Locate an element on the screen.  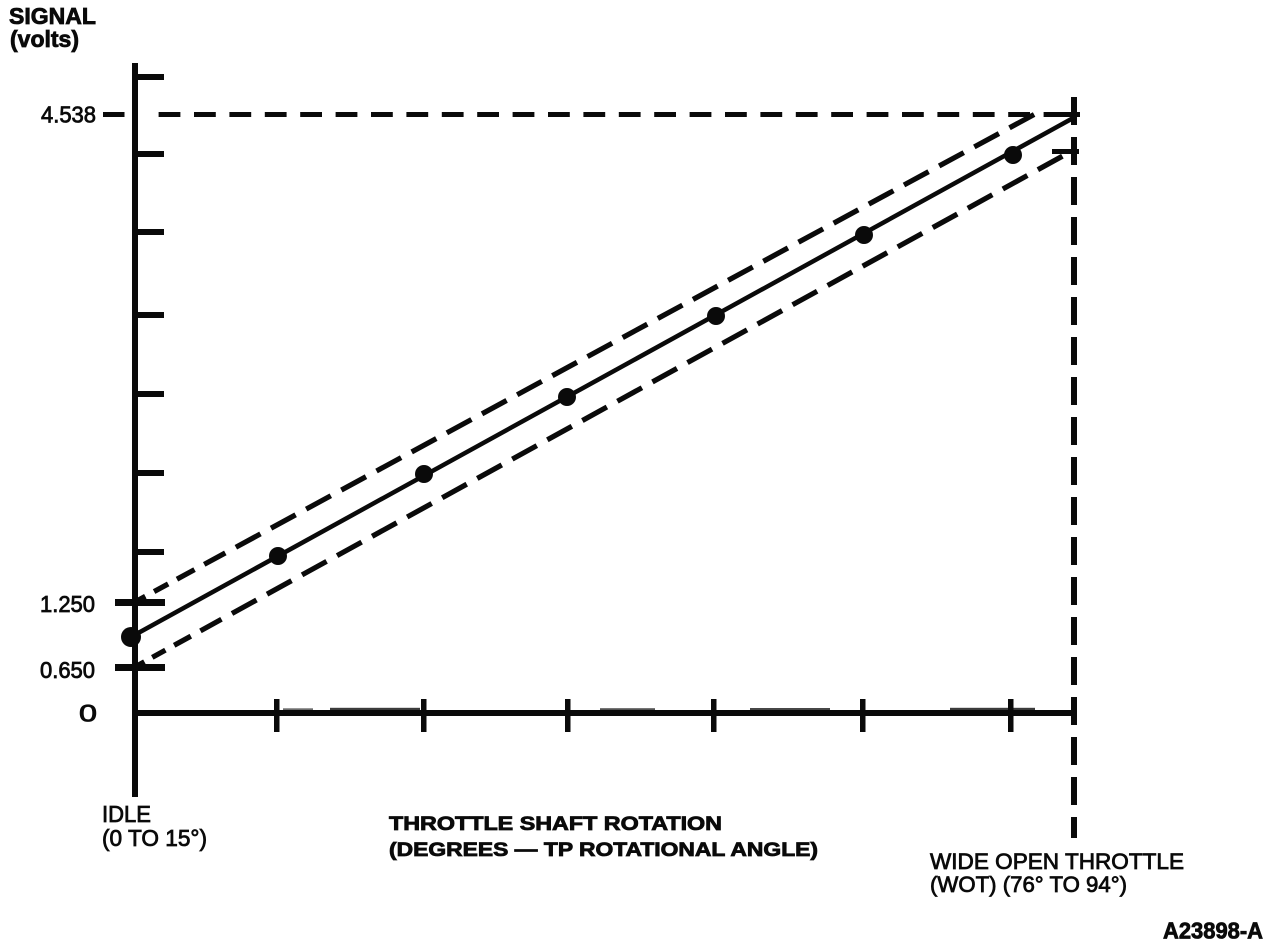
svg-text: 0 is located at coordinates (88, 714).